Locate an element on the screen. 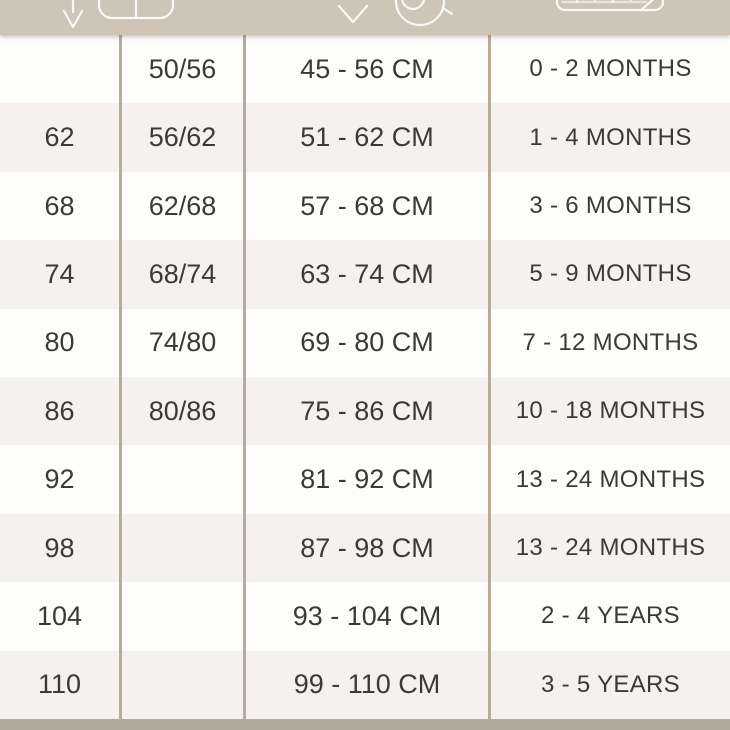 This screenshot has width=730, height=730. cell-size-range: 50/56 is located at coordinates (181, 69).